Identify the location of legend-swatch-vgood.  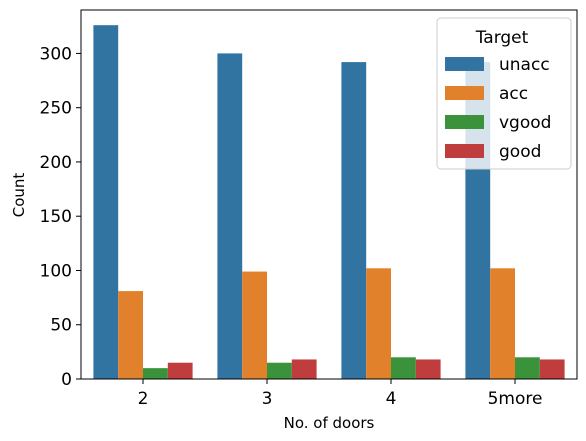
(464, 122).